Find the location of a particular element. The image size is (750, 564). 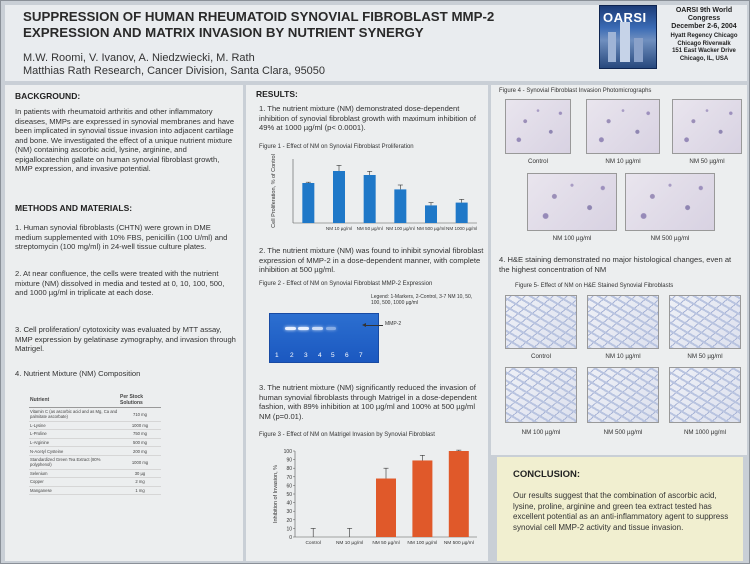

figure-4-caption: NM 500 µg/ml is located at coordinates (670, 238).